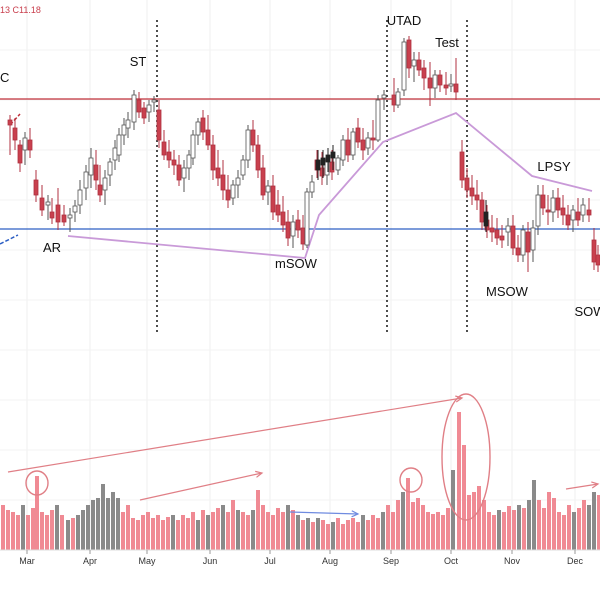  Describe the element at coordinates (587, 311) in the screenshot. I see `event-label: SOW` at that location.